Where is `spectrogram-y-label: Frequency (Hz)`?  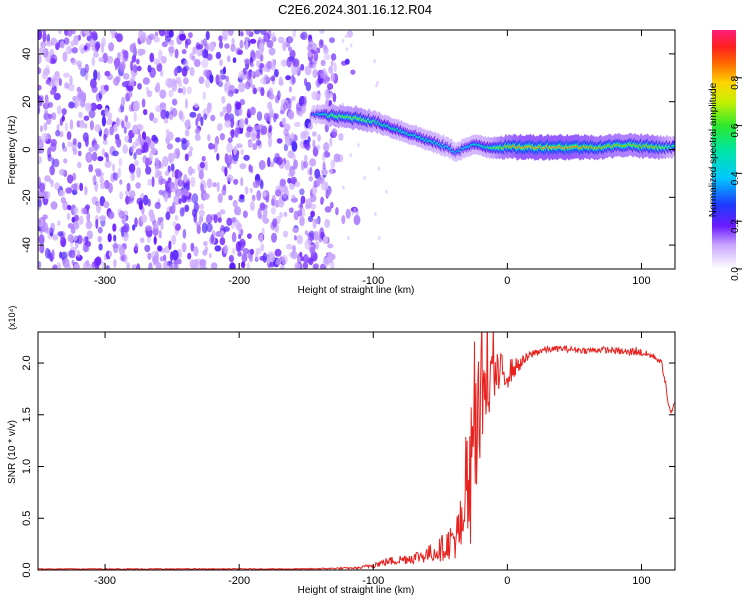
spectrogram-y-label: Frequency (Hz) is located at coordinates (12, 150).